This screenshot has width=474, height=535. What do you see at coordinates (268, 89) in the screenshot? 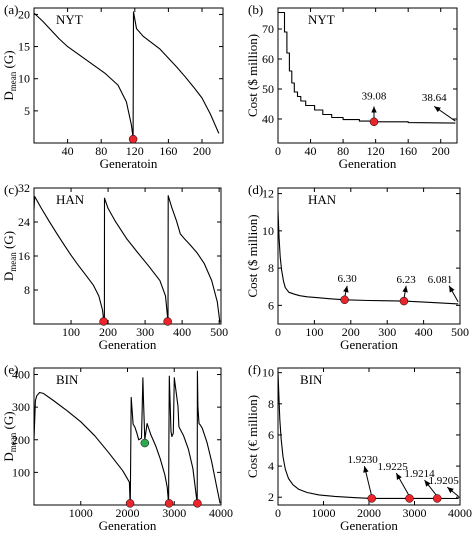
I see `y-tick-label: 50` at bounding box center [268, 89].